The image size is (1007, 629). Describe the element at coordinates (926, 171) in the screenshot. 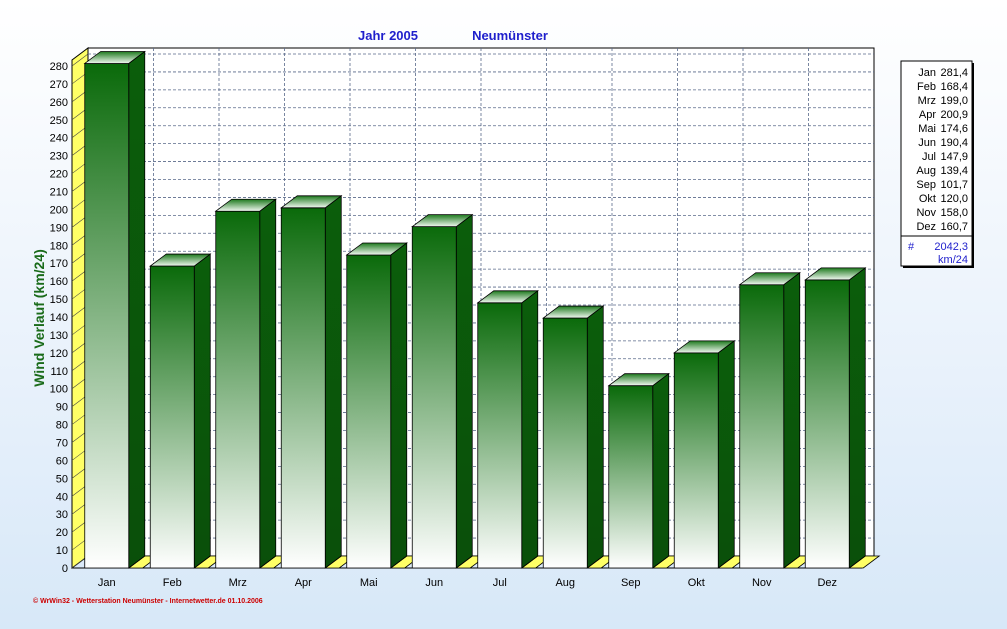

I see `legend-entry-month: Aug` at that location.